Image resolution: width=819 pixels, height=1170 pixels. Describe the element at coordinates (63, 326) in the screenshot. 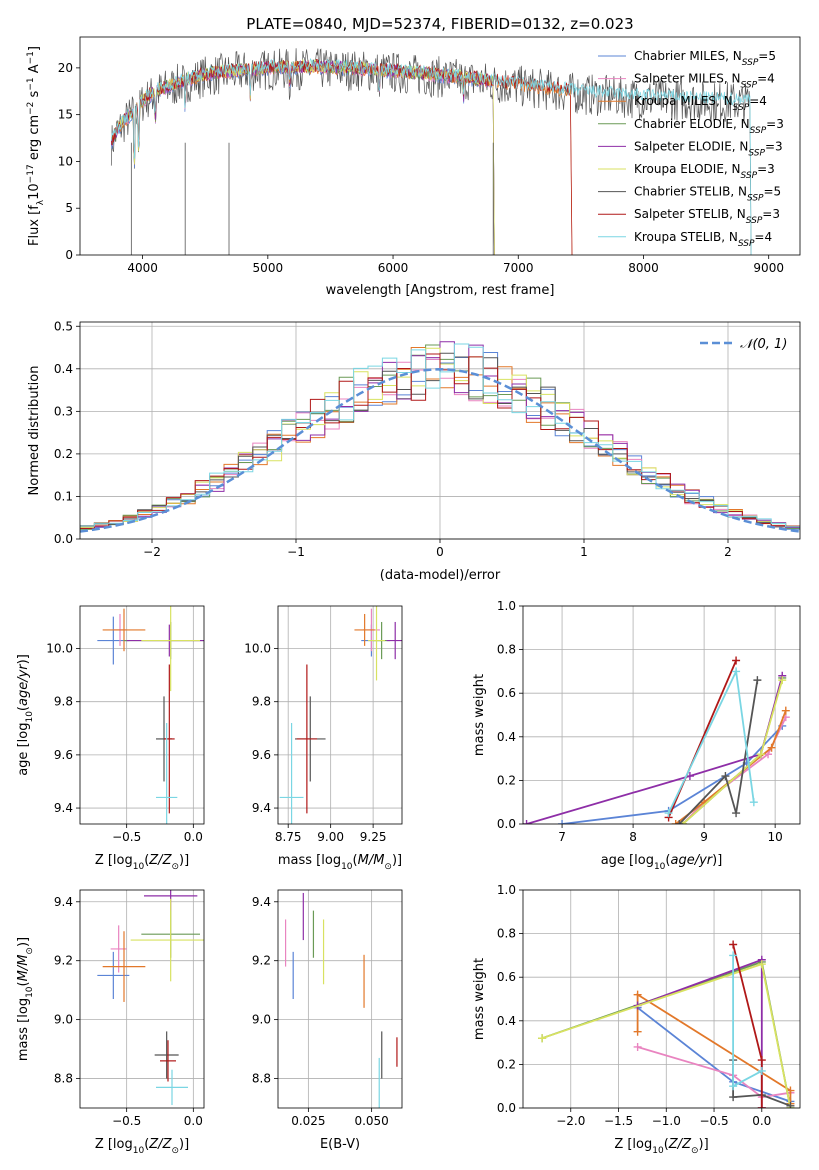

I see `y-tick-label: 0.5` at that location.